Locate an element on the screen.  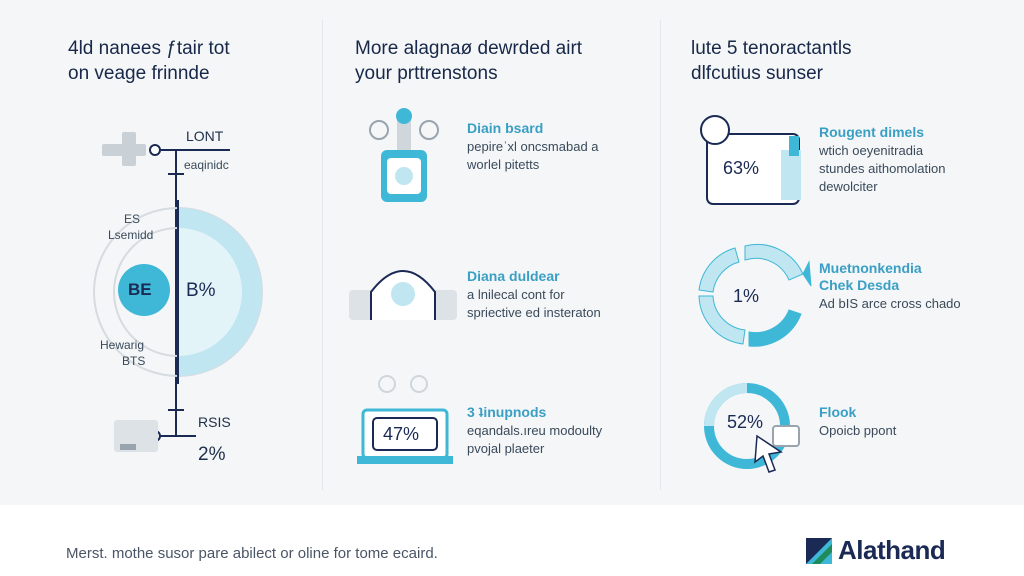
right-icons is located at coordinates (755, 294).